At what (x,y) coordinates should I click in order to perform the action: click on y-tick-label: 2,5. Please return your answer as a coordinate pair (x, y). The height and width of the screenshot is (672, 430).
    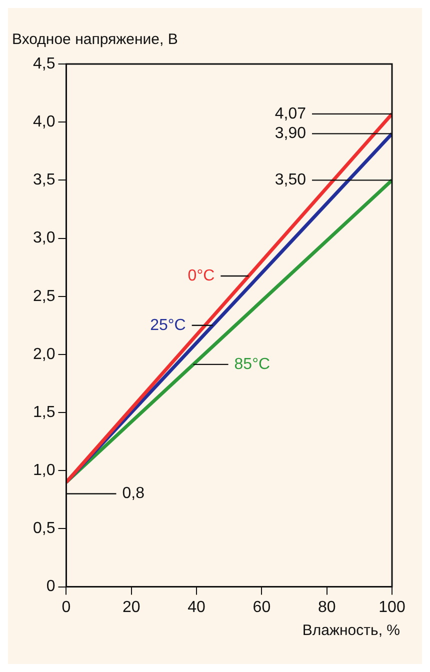
    Looking at the image, I should click on (44, 296).